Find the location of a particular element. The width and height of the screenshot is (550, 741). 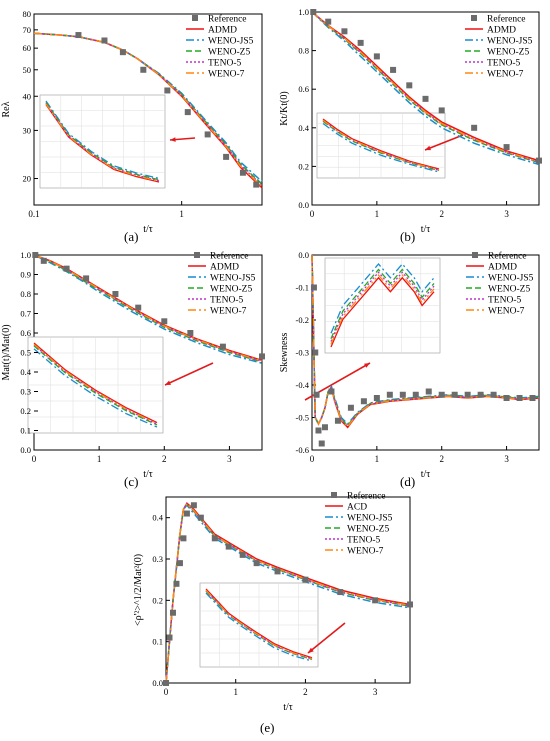

panel-label-a: (a) is located at coordinates (131, 236).